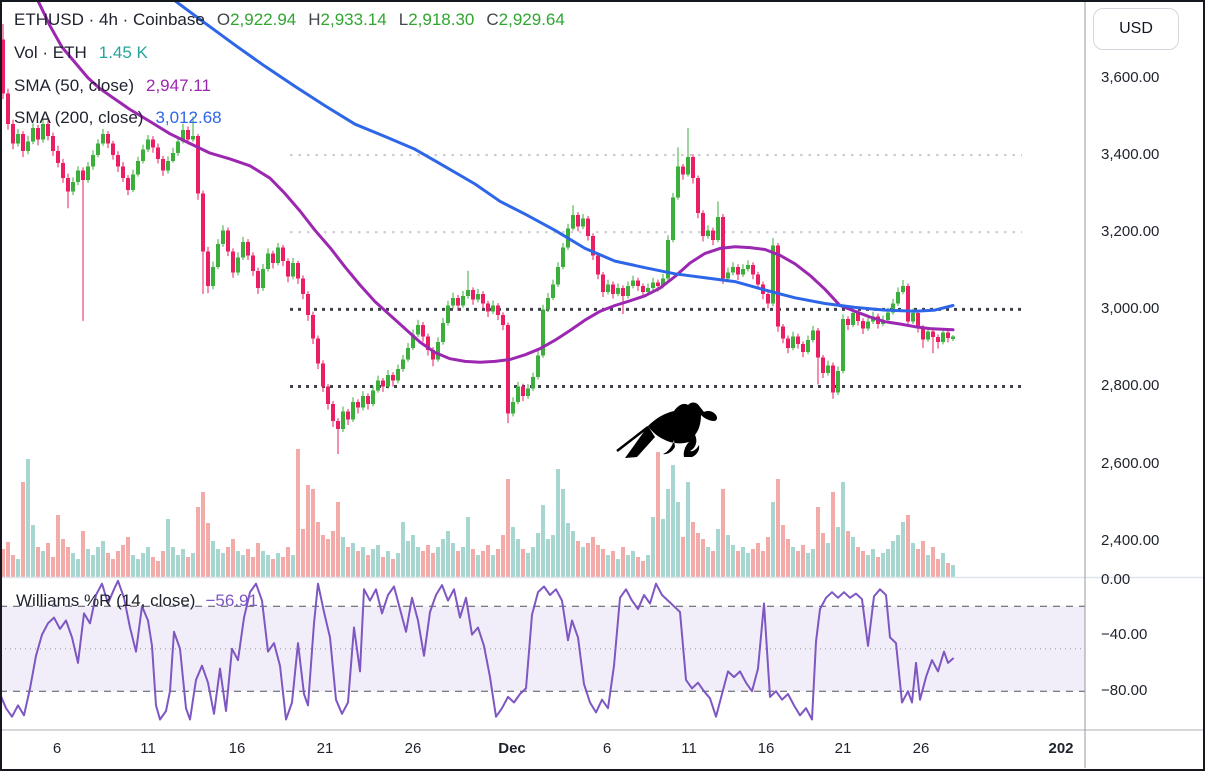 This screenshot has height=778, width=1205. I want to click on legend-volume-row: Vol · ETH 1.45 K, so click(81, 53).